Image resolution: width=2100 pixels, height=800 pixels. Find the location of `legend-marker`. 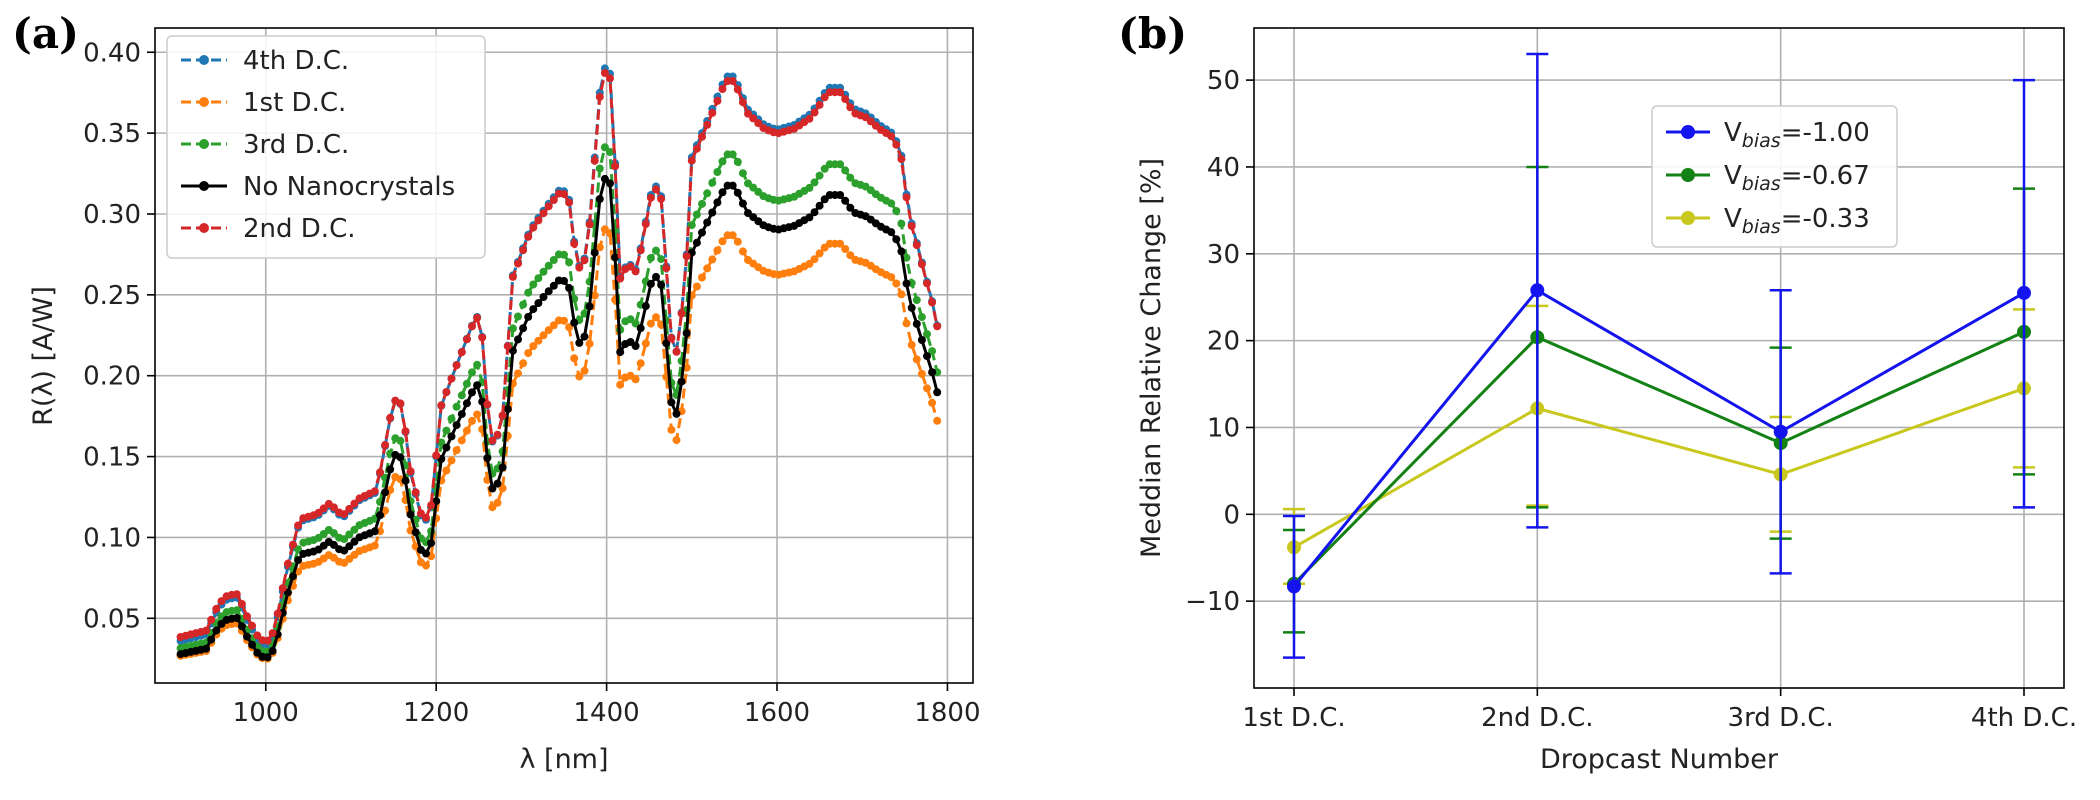

legend-marker is located at coordinates (204, 102).